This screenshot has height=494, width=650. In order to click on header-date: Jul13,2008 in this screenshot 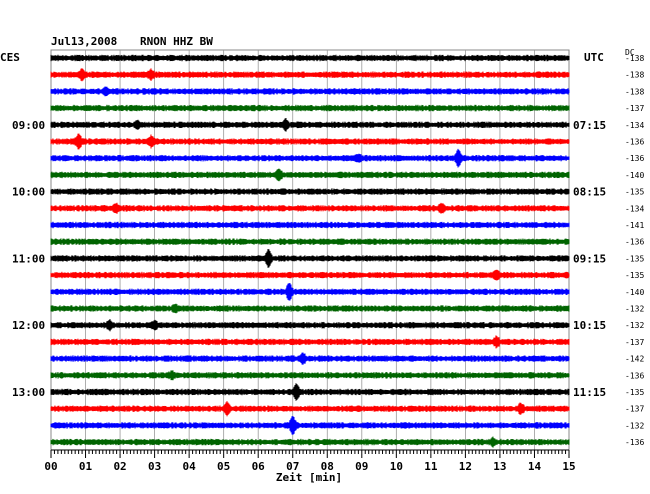, I will do `click(84, 41)`.